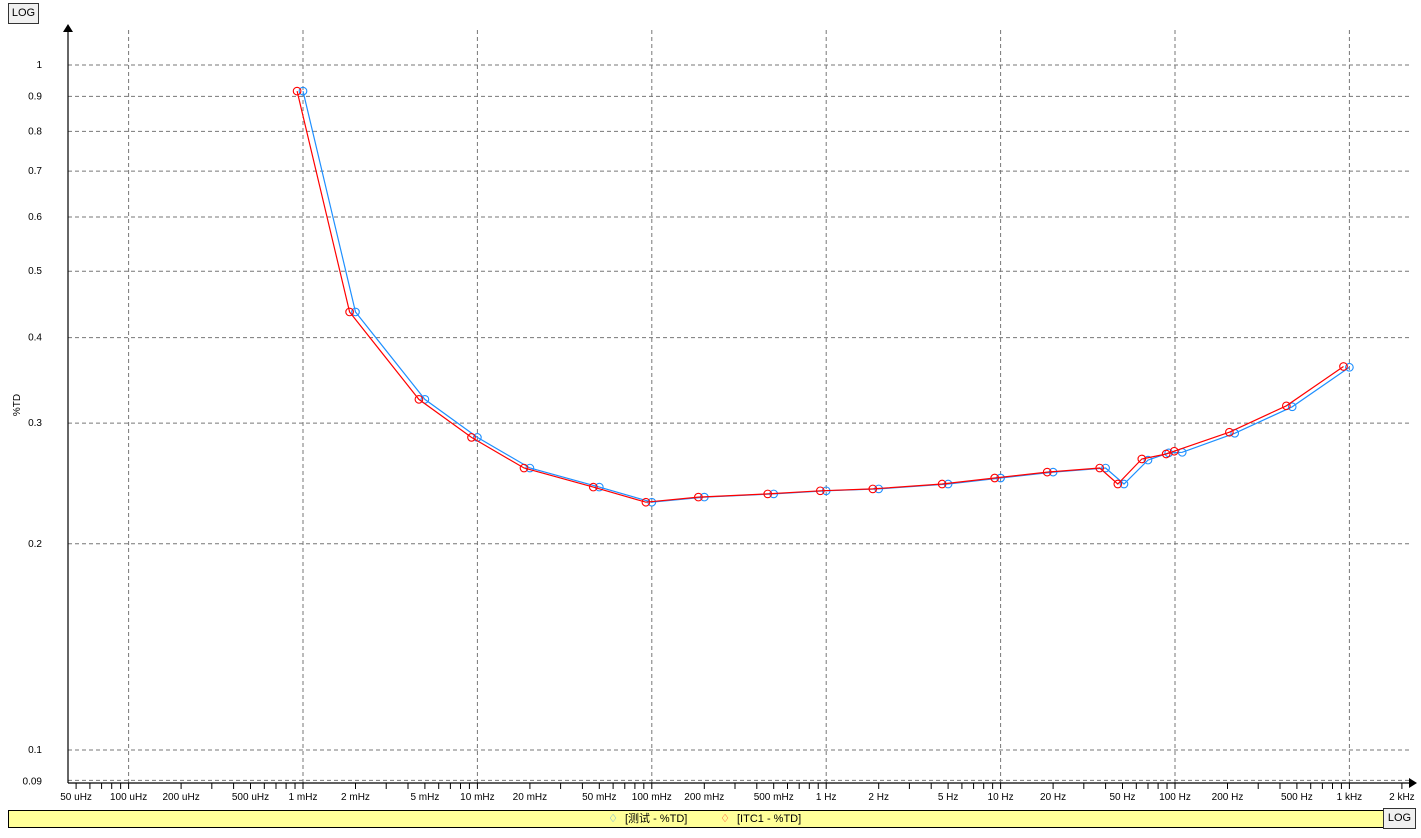 Image resolution: width=1421 pixels, height=838 pixels. Describe the element at coordinates (1399, 818) in the screenshot. I see `x-axis-log-toggle: LOG` at that location.